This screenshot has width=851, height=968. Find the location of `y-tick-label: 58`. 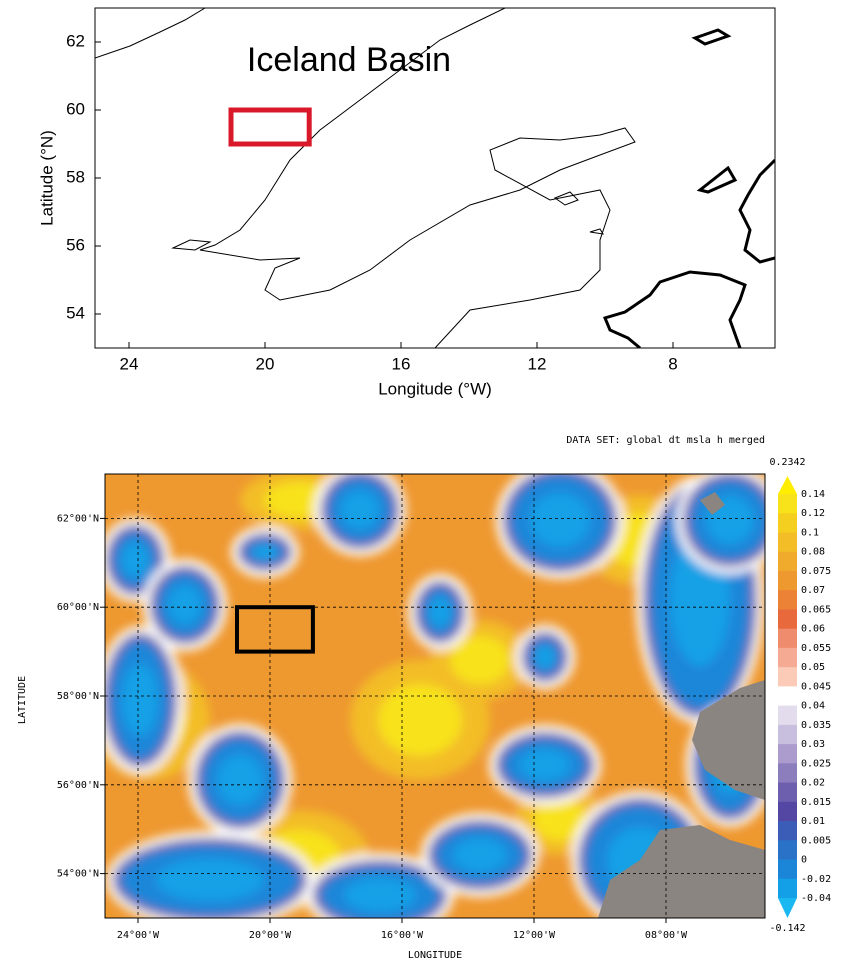

y-tick-label: 58 is located at coordinates (75, 176).